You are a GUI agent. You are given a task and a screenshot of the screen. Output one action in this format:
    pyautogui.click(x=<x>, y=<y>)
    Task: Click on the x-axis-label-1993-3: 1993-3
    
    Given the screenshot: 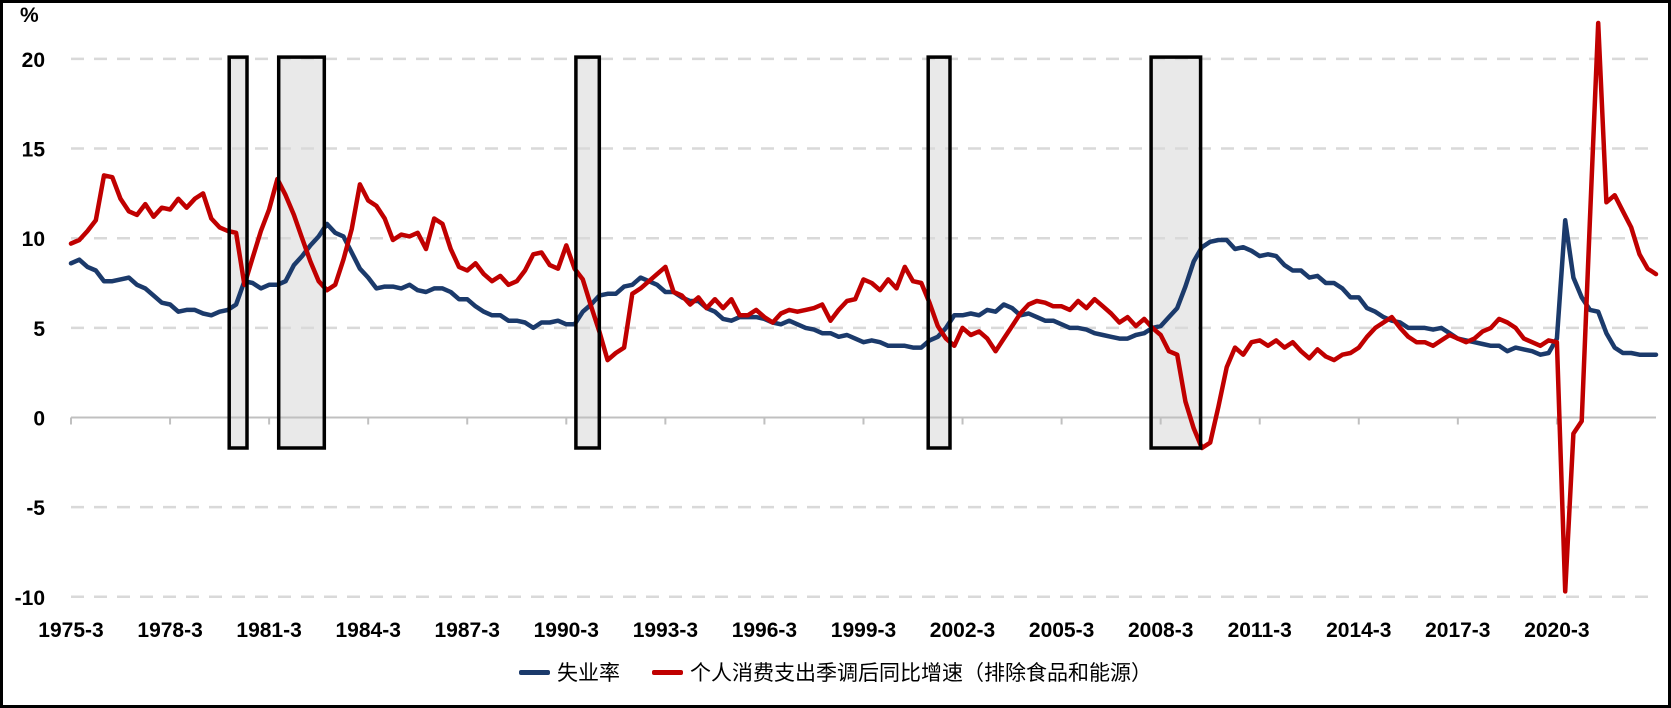 What is the action you would take?
    pyautogui.click(x=665, y=630)
    